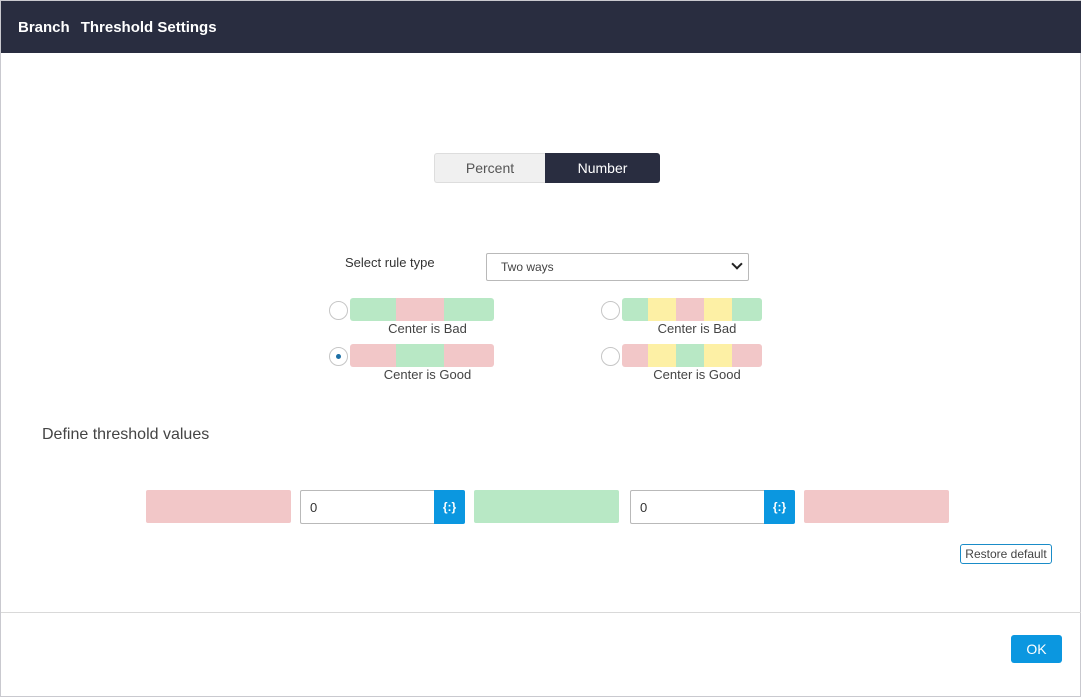 This screenshot has width=1081, height=697. I want to click on mode-toggle: Percent Number, so click(547, 168).